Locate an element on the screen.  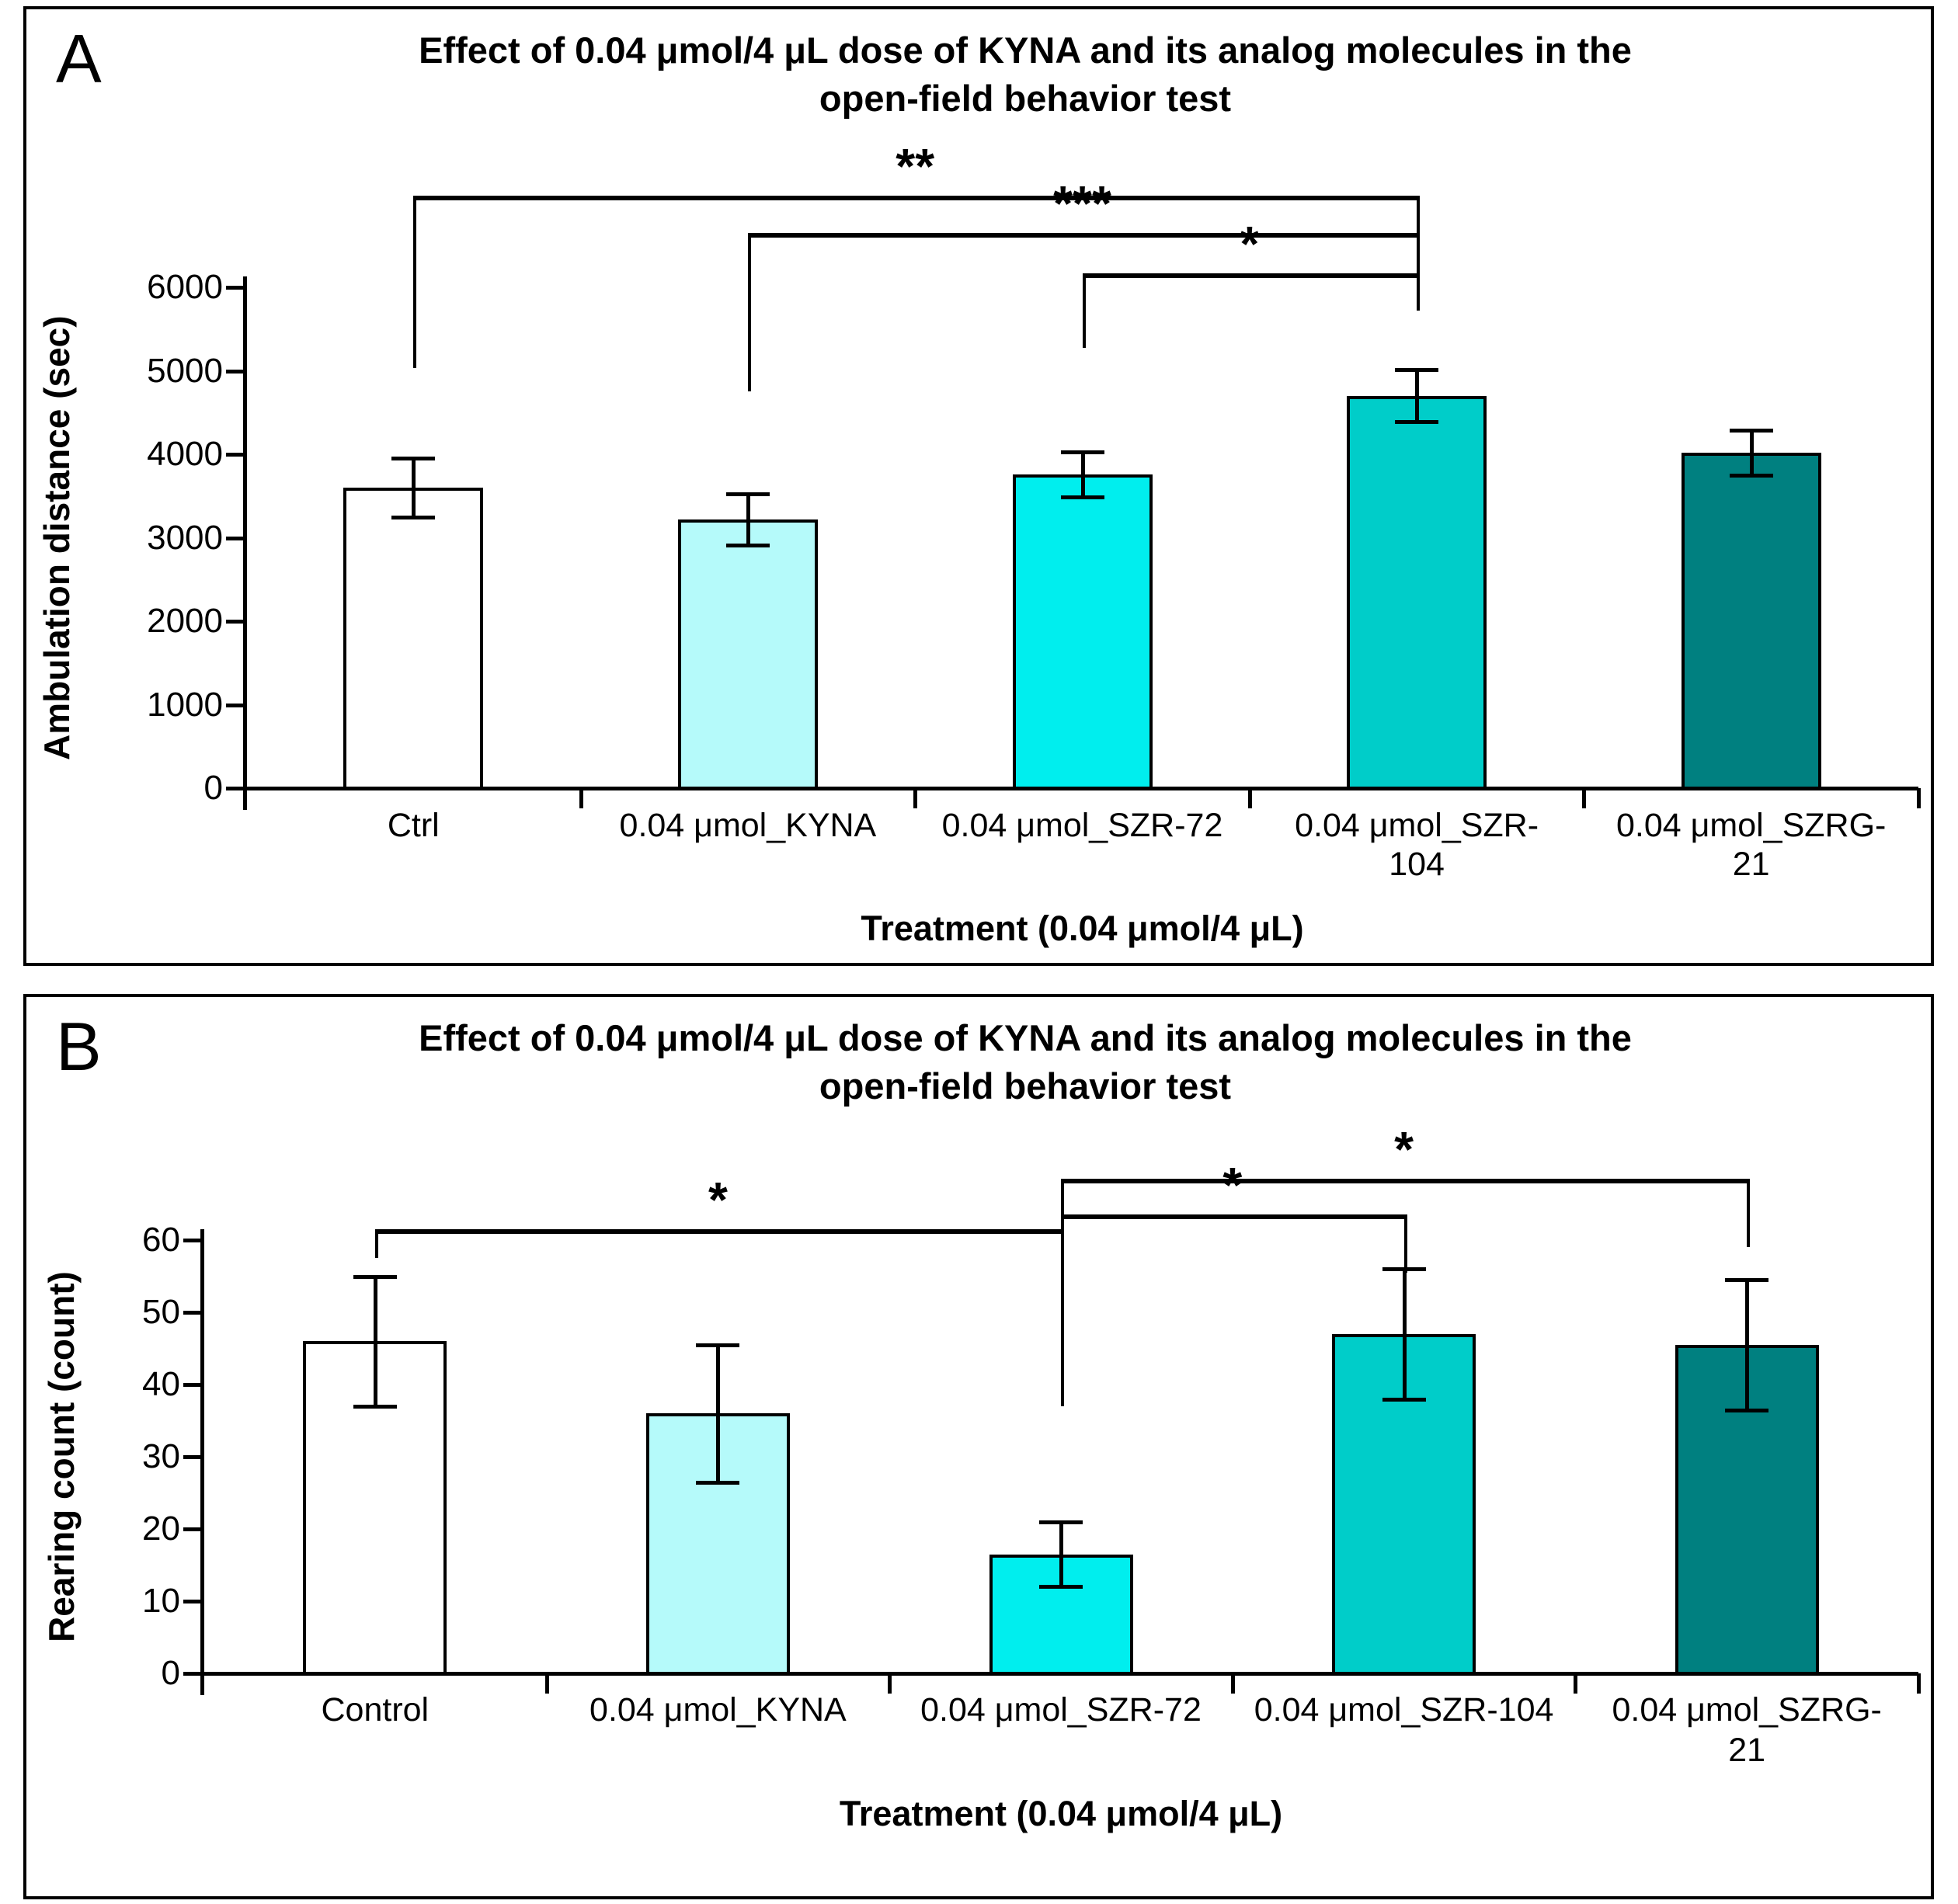
panel-a-y-axis-title: Ambulation distance (sec) is located at coordinates (57, 537).